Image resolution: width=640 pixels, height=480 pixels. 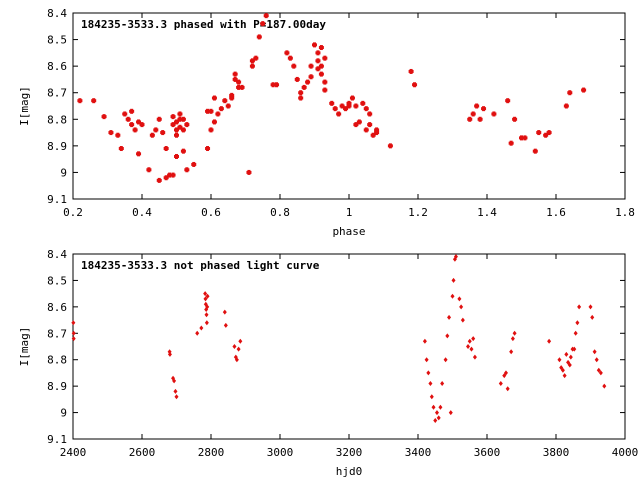 What do you see at coordinates (625, 212) in the screenshot?
I see `phased-xtick-label: 1.8` at bounding box center [625, 212].